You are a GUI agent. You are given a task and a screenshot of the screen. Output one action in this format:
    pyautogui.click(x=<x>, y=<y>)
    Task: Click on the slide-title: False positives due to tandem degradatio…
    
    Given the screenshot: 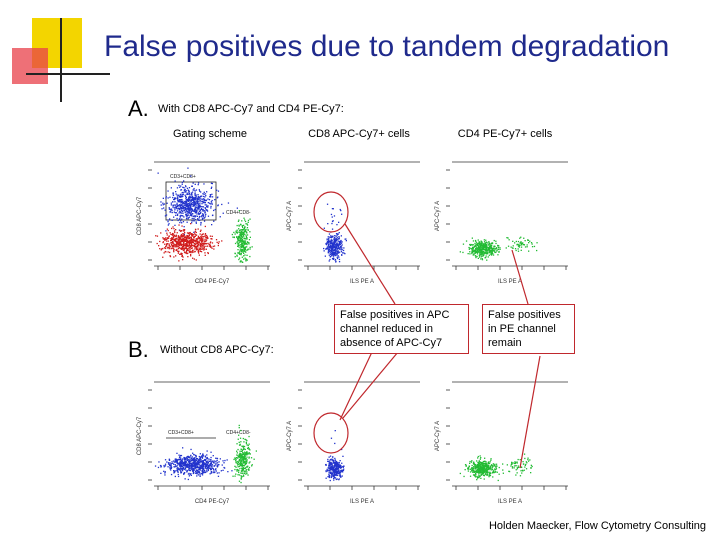 What is the action you would take?
    pyautogui.click(x=387, y=46)
    